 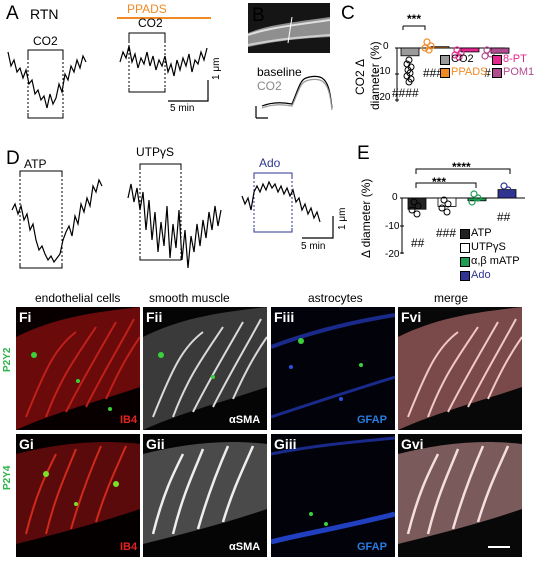 I want to click on stain-ib4-g: IB4, so click(x=129, y=547).